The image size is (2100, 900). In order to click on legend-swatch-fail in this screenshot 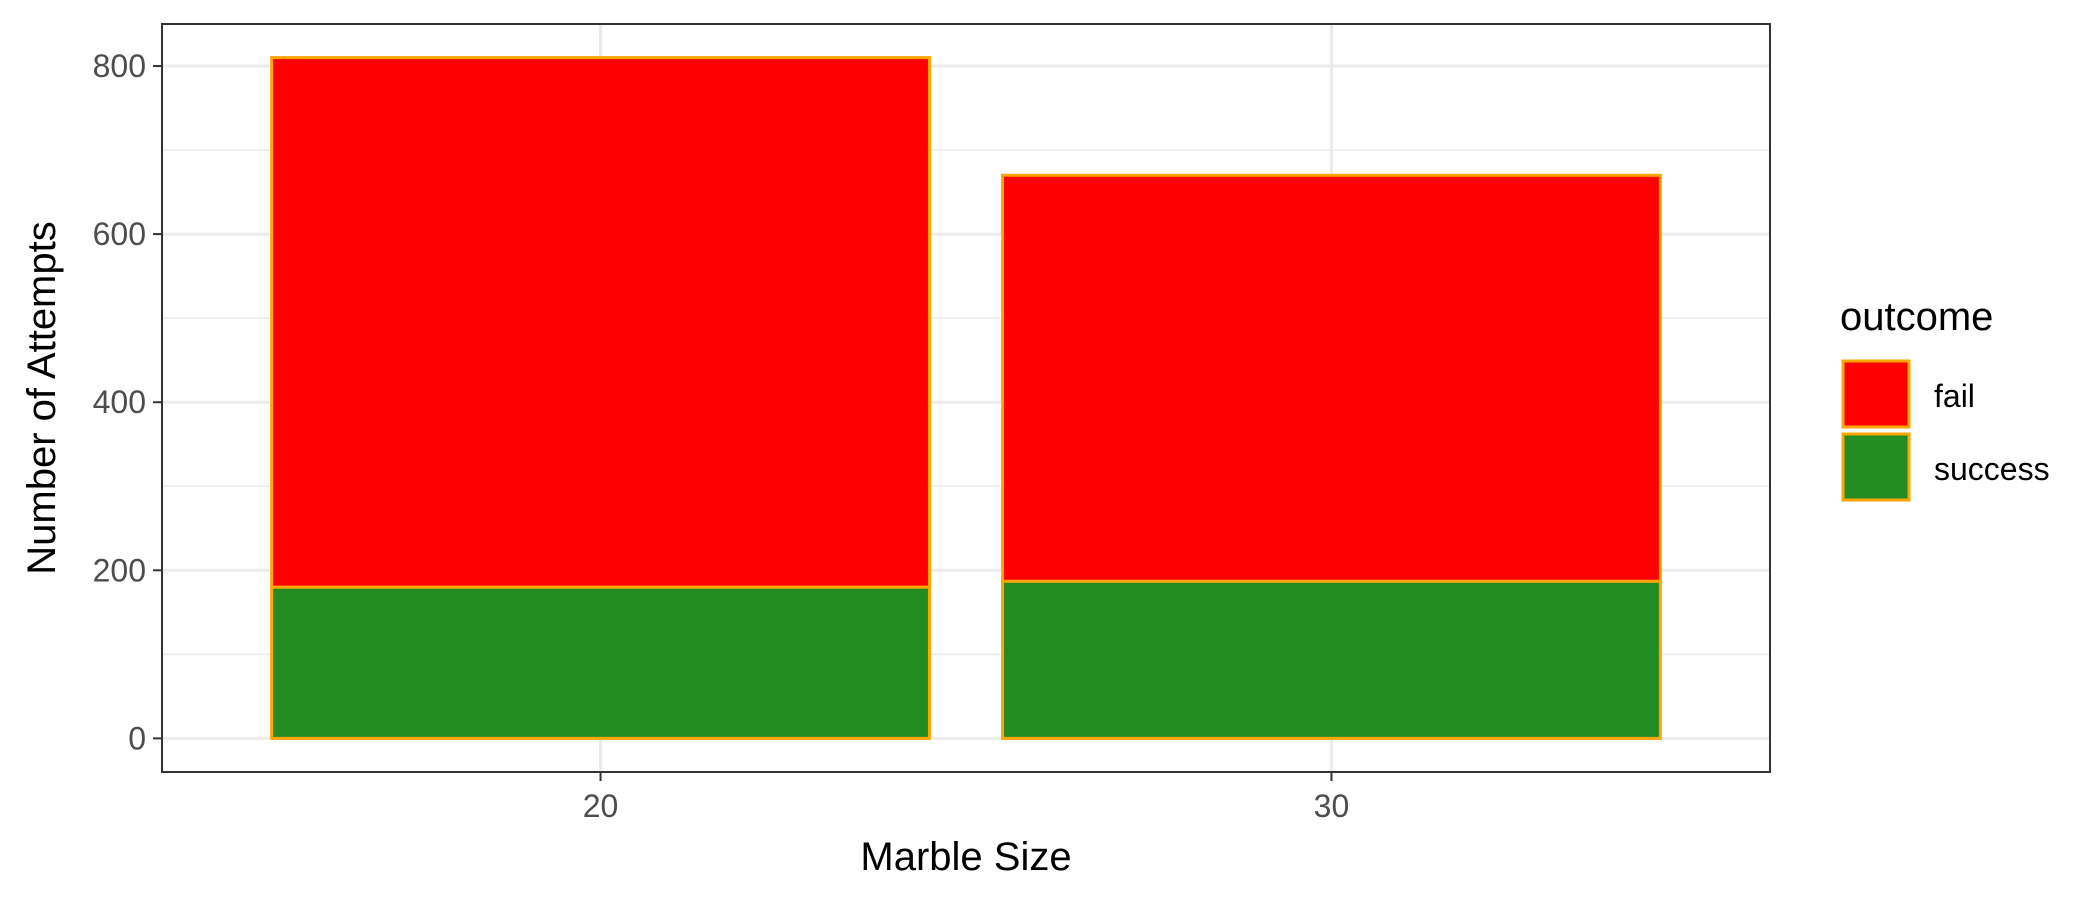, I will do `click(1876, 394)`.